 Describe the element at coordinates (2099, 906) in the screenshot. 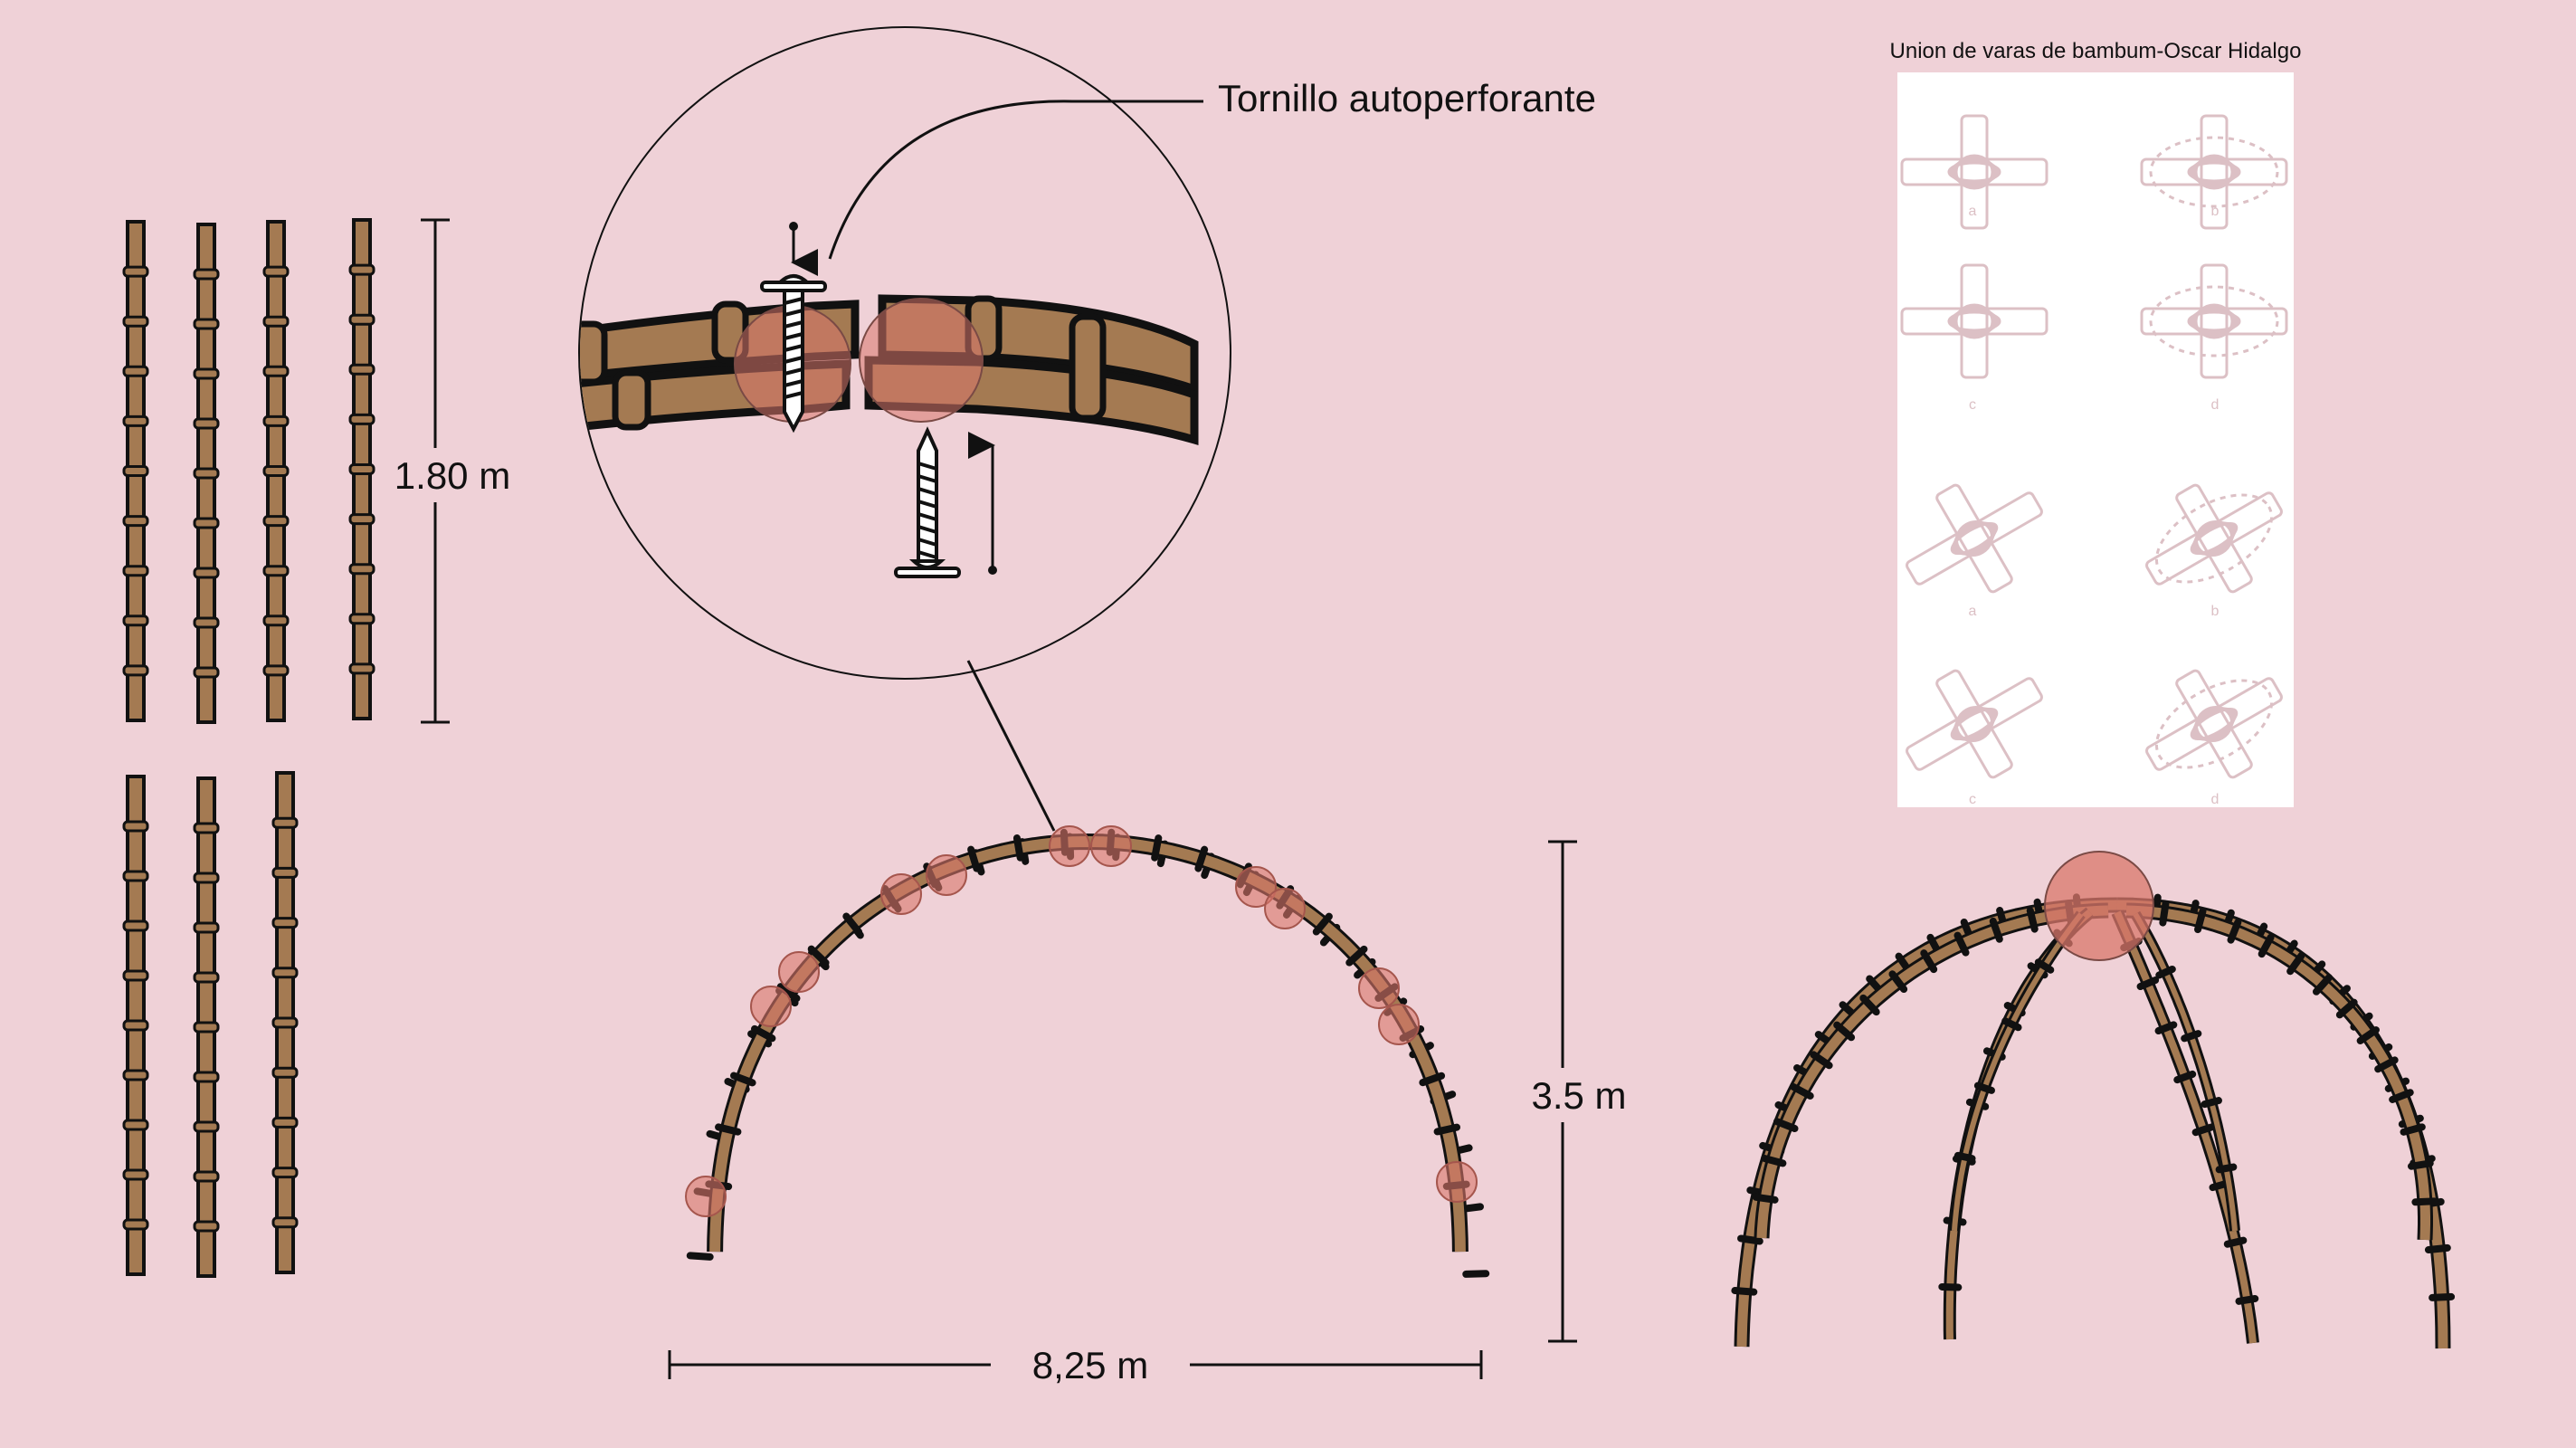

I see `dome-apex-joint` at that location.